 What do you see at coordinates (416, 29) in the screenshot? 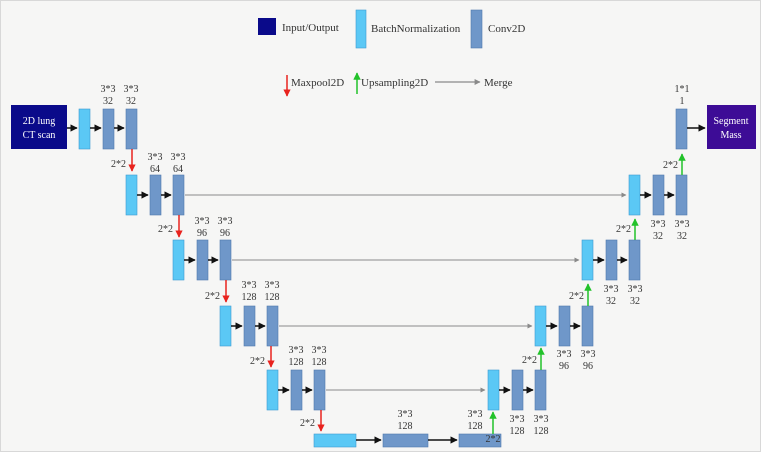
I see `legend-batchnorm-label: BatchNormalization` at bounding box center [416, 29].